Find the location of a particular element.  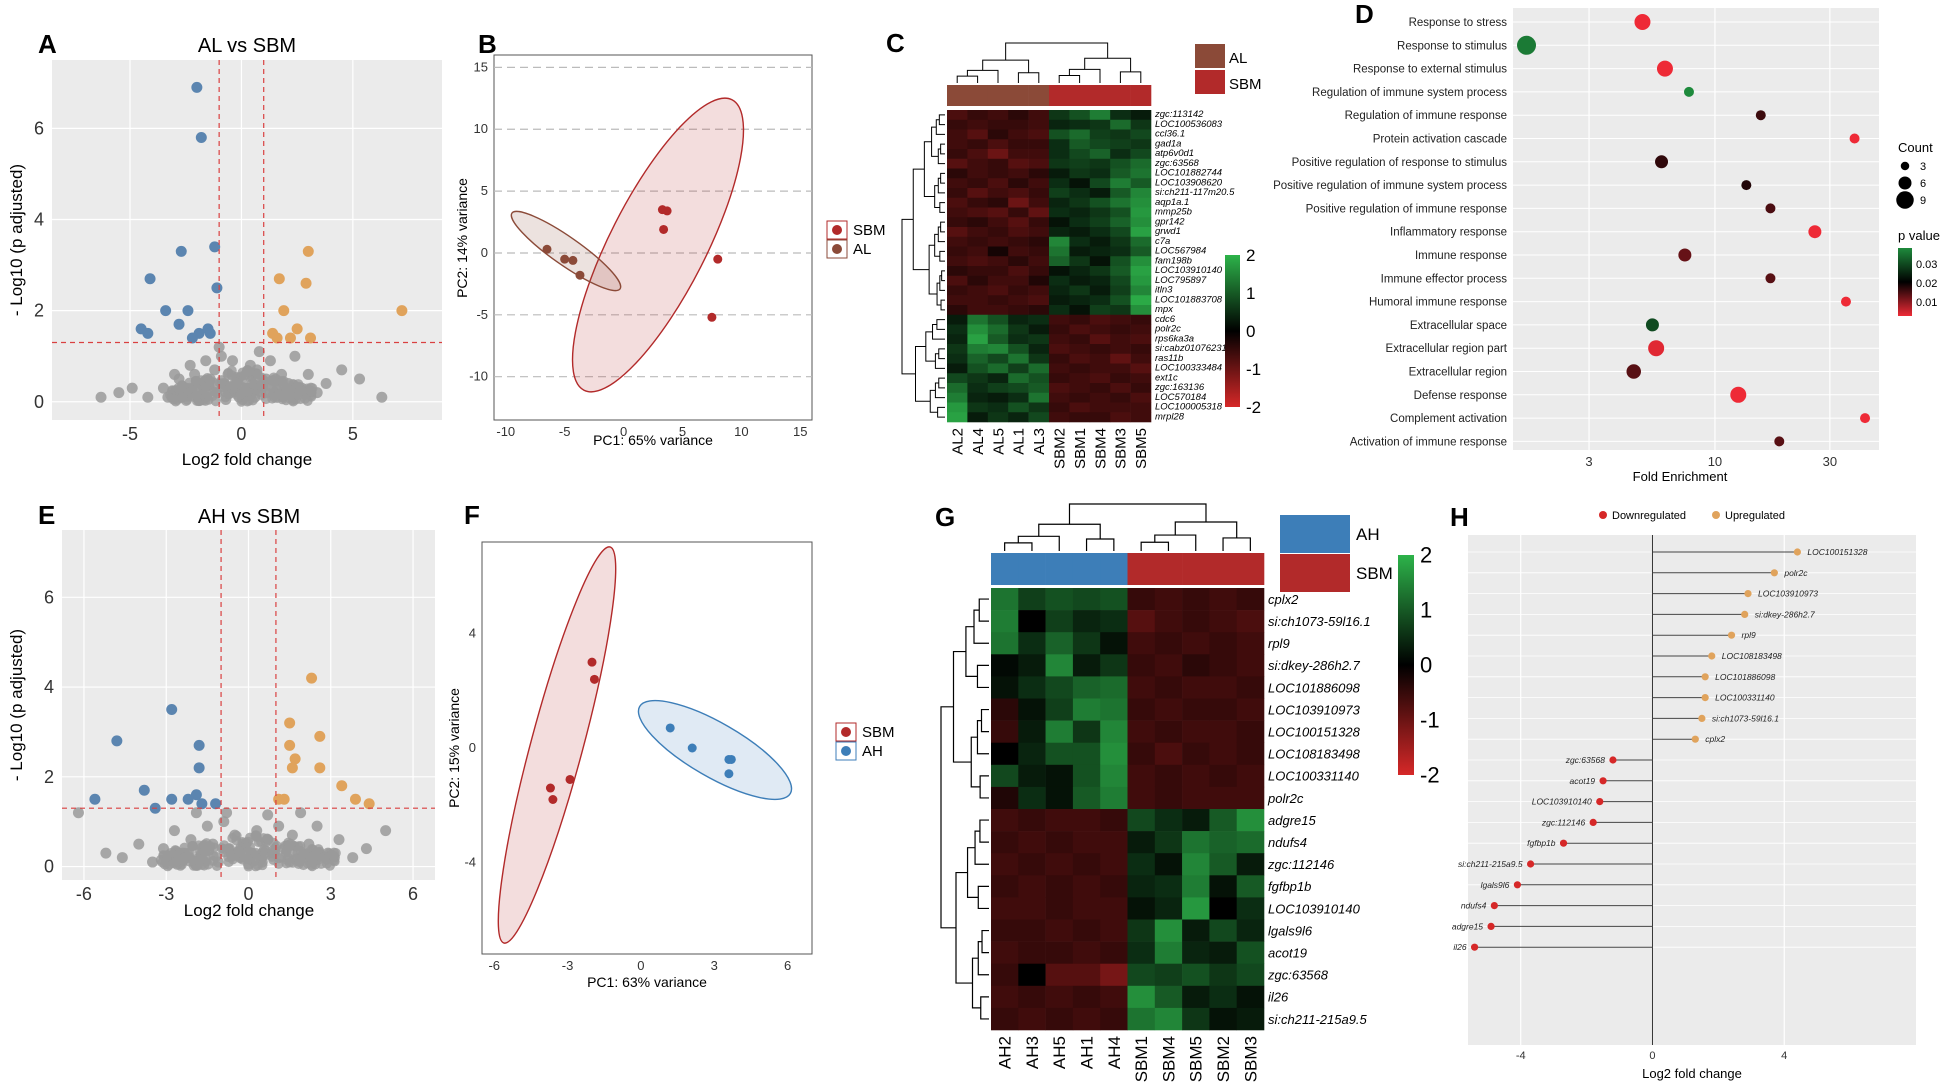

enrichment-ticks: 3 10 30 is located at coordinates (1711, 461).